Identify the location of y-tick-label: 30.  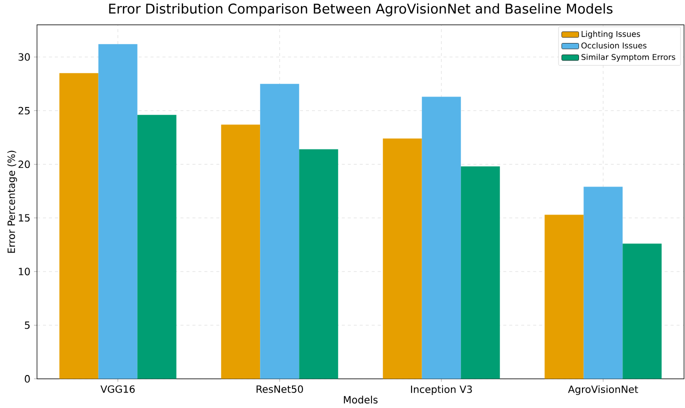
(24, 57).